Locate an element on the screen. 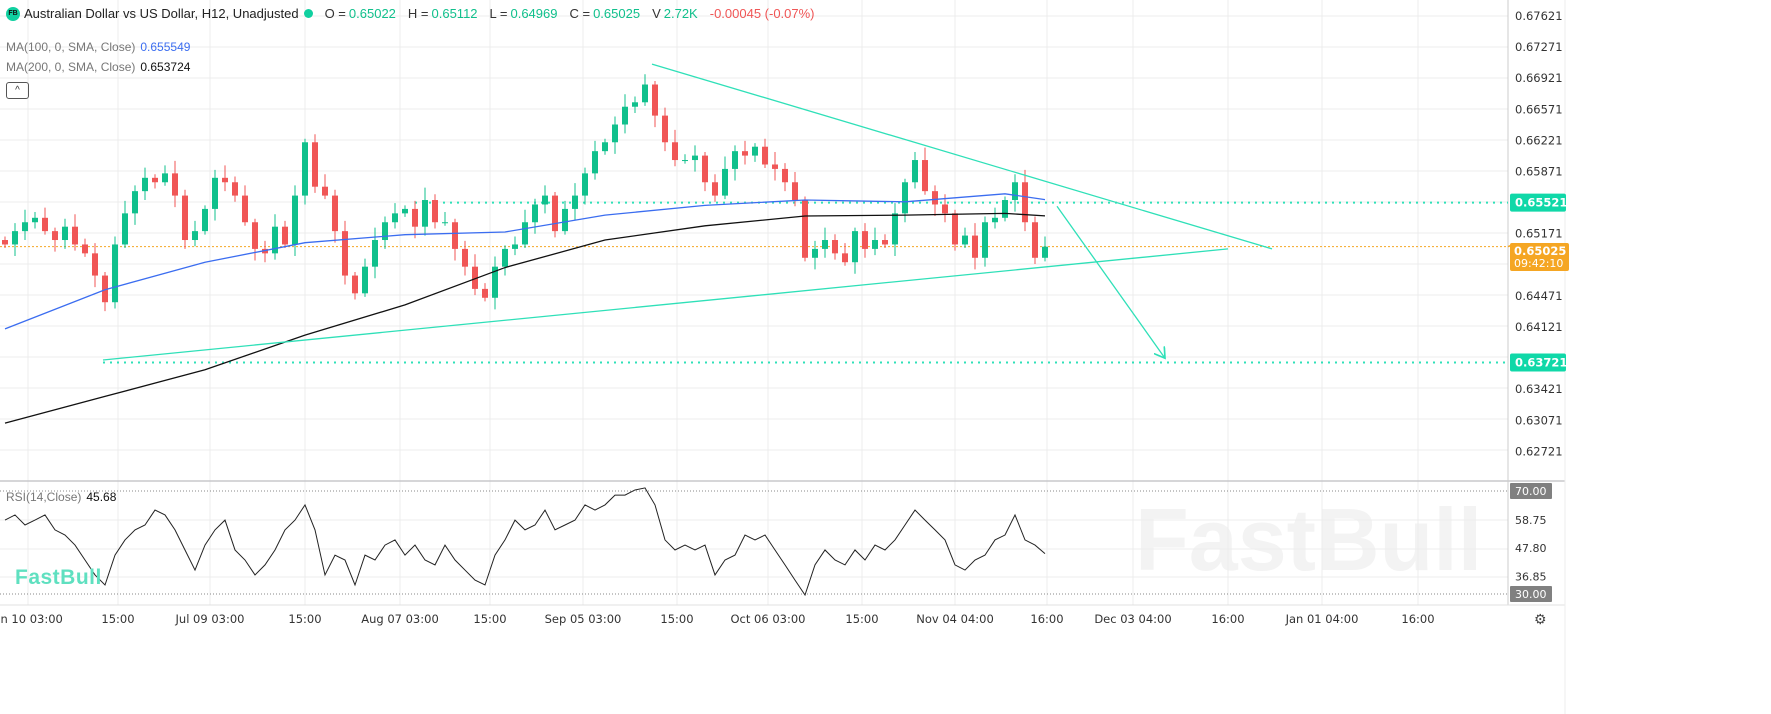  price-tick-label: 0.65171 is located at coordinates (1539, 234).